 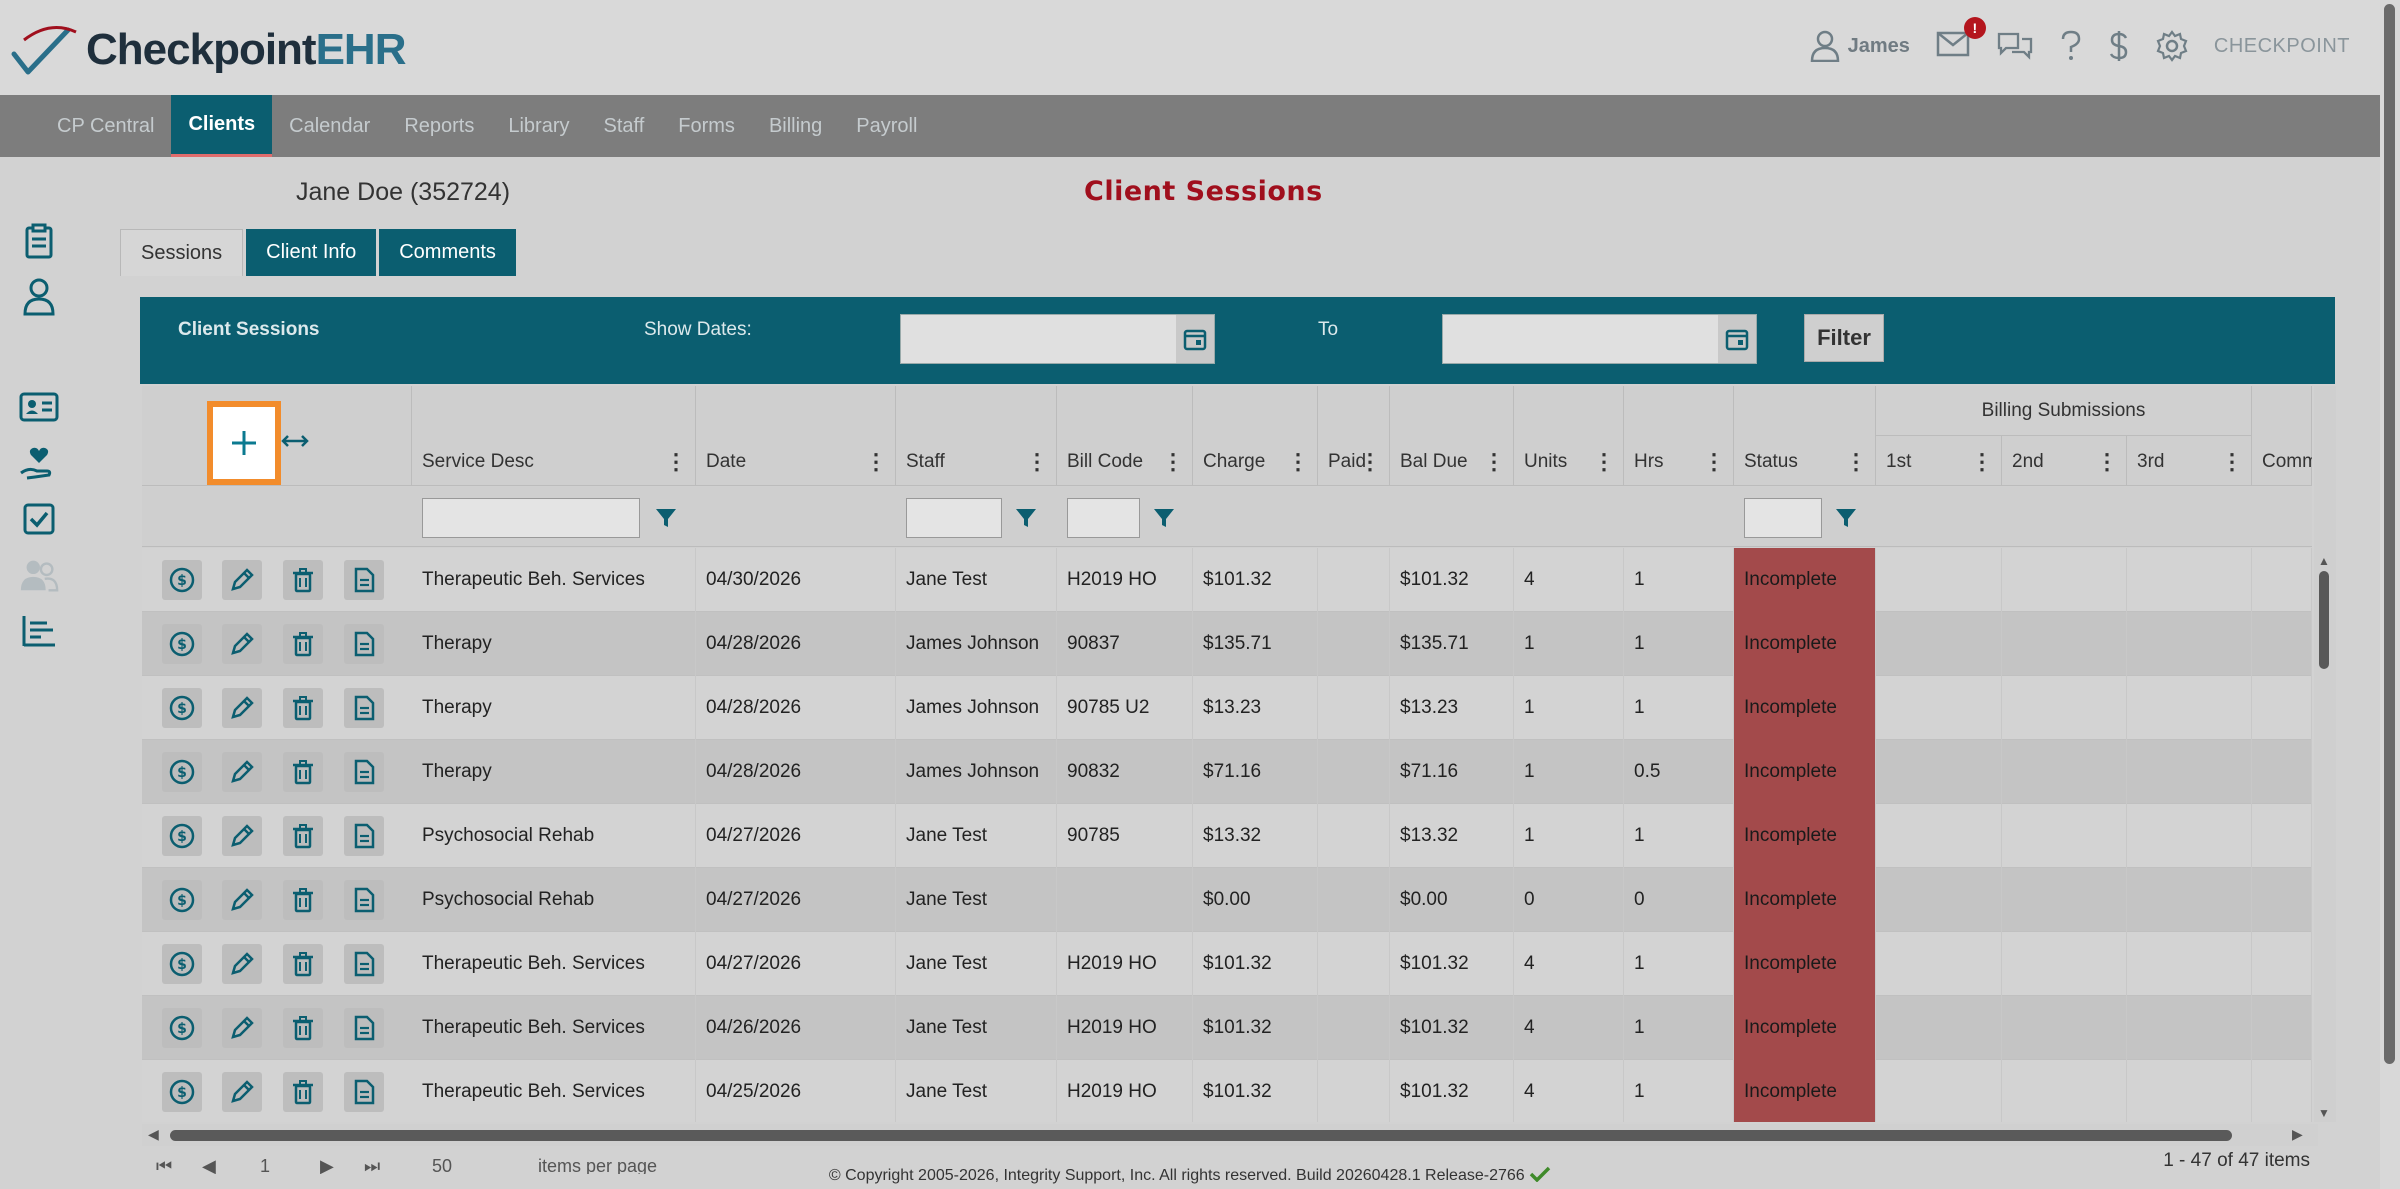 What do you see at coordinates (265, 1165) in the screenshot?
I see `current-page: 1` at bounding box center [265, 1165].